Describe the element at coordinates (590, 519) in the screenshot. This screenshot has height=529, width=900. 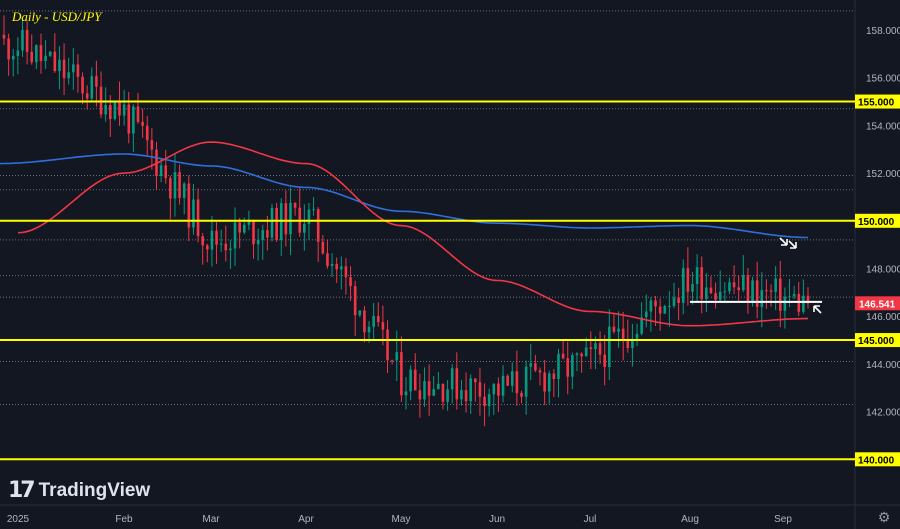
I see `time-tick-label: Jul` at that location.